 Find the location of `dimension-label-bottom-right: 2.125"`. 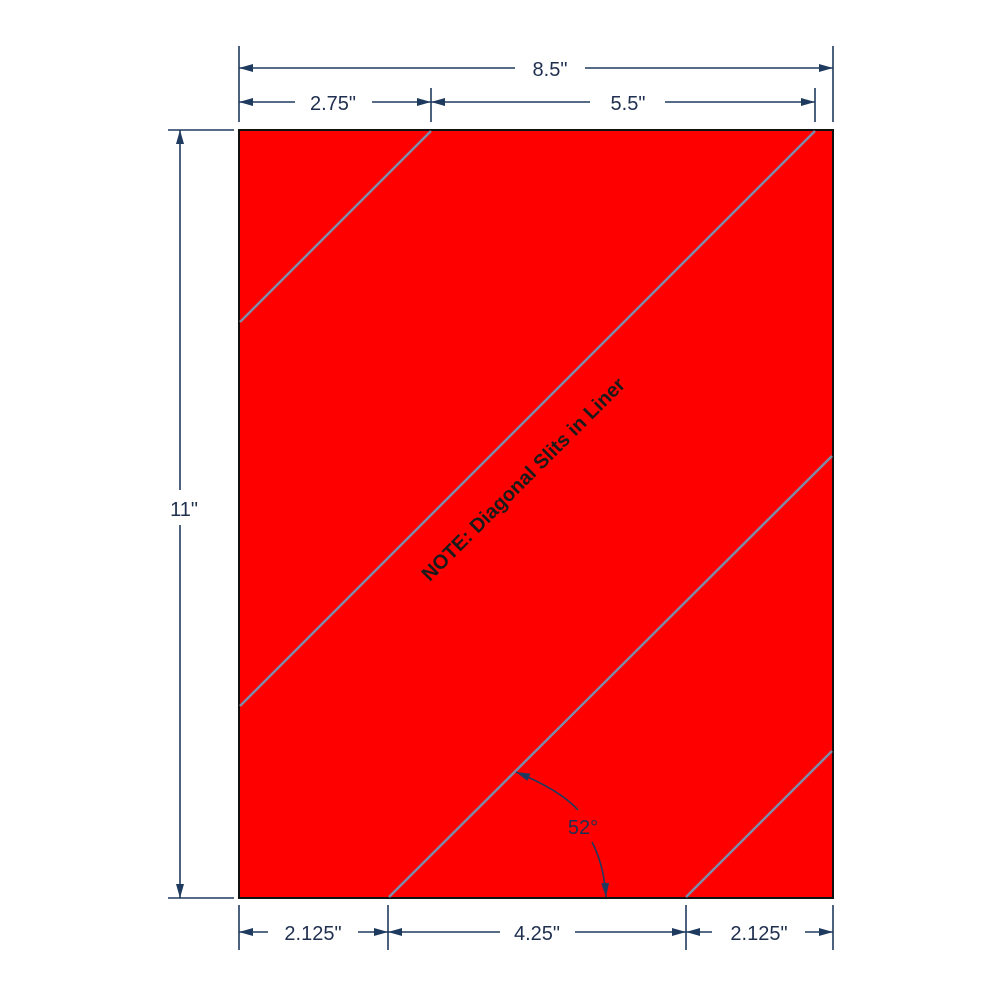

dimension-label-bottom-right: 2.125" is located at coordinates (758, 934).